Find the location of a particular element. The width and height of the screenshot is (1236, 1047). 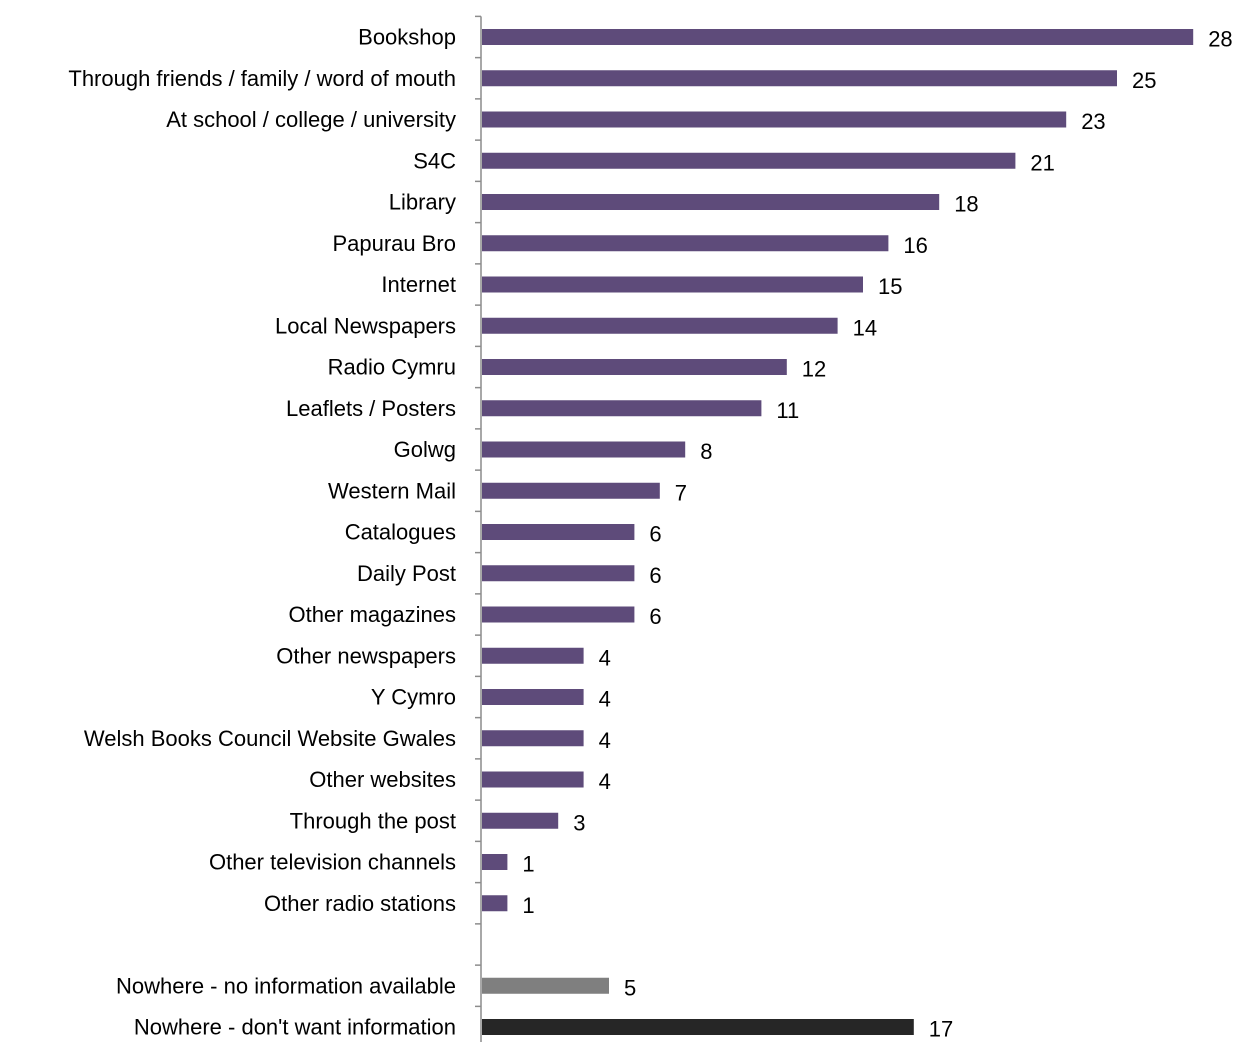

category-label: Nowhere - don't want information is located at coordinates (295, 1027).